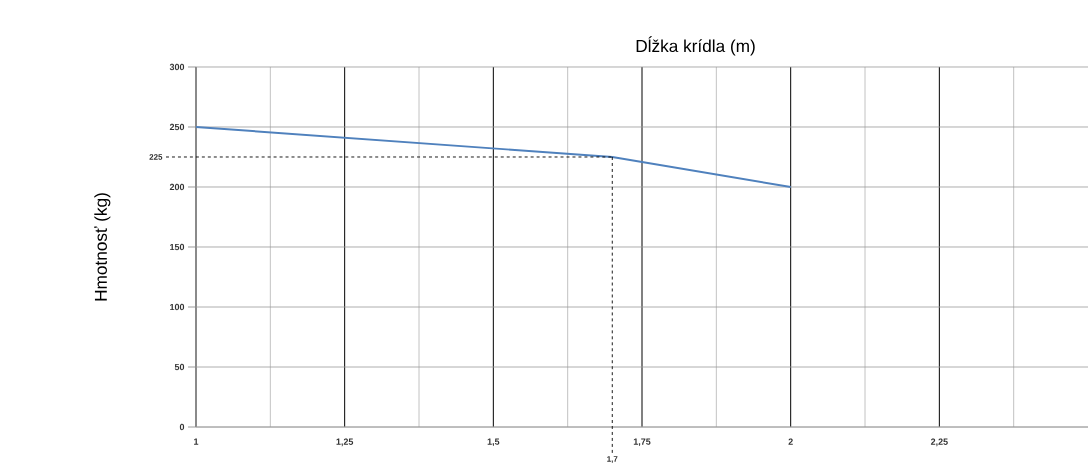 This screenshot has height=475, width=1090. What do you see at coordinates (177, 187) in the screenshot?
I see `y-tick-label: 200` at bounding box center [177, 187].